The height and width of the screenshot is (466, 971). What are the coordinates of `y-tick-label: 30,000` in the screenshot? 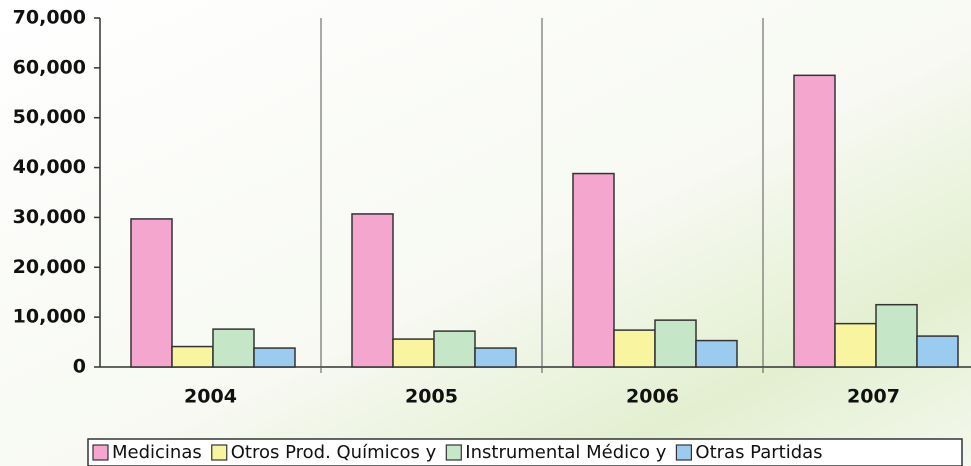 It's located at (49, 217).